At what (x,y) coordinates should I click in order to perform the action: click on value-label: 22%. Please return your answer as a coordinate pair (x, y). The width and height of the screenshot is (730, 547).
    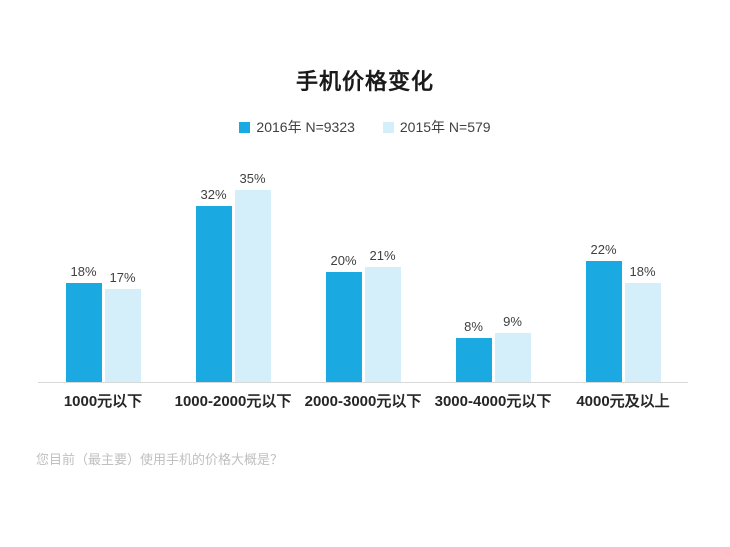
    Looking at the image, I should click on (603, 249).